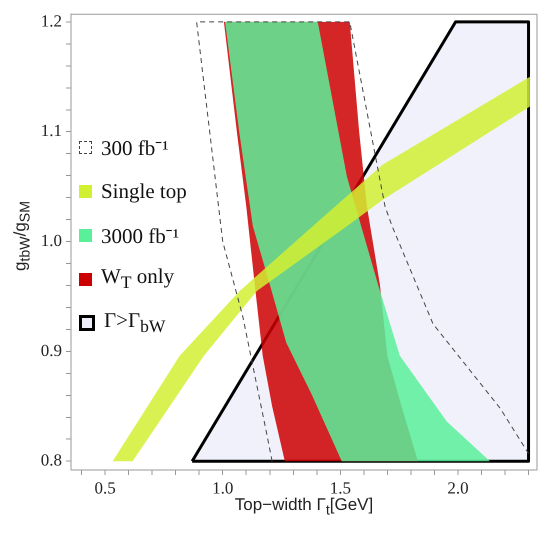  I want to click on x-tick-label: 0.5, so click(105, 488).